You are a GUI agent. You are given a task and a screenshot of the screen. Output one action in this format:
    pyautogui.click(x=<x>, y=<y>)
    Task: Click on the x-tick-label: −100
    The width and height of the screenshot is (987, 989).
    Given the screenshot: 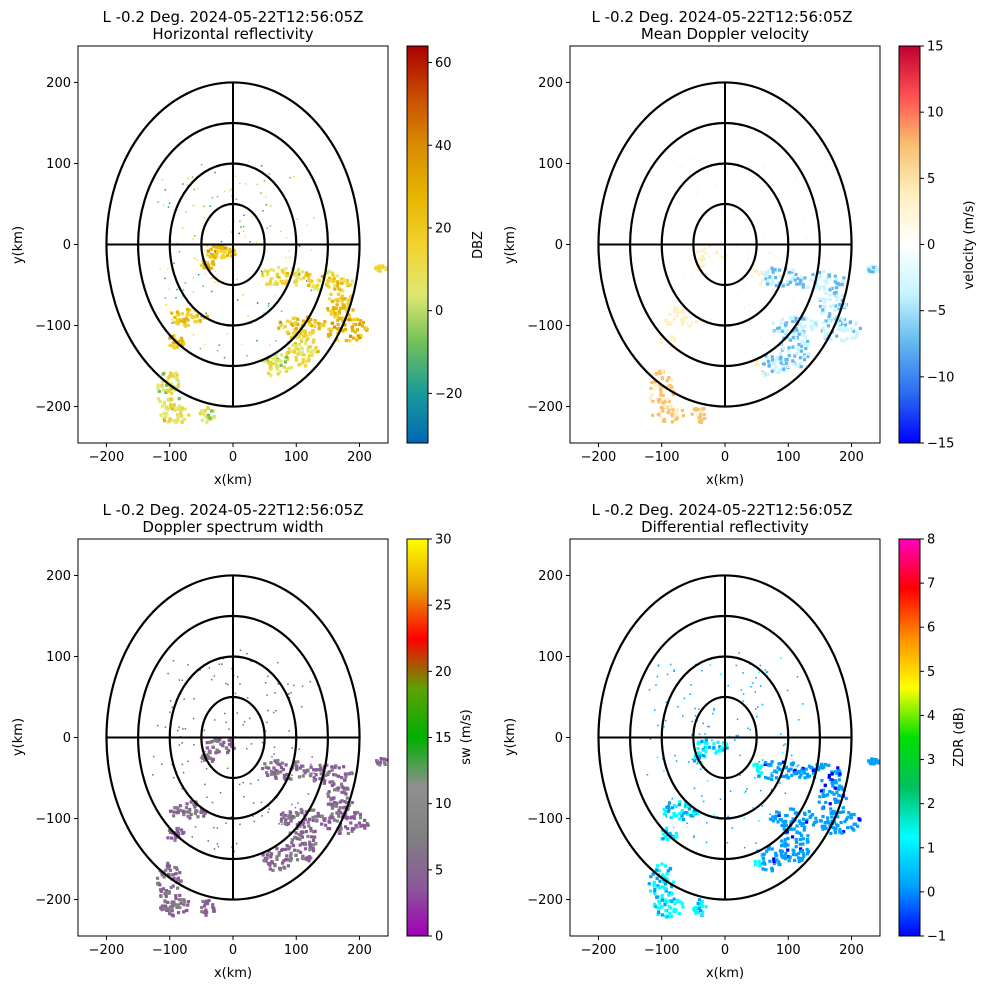 What is the action you would take?
    pyautogui.click(x=662, y=950)
    